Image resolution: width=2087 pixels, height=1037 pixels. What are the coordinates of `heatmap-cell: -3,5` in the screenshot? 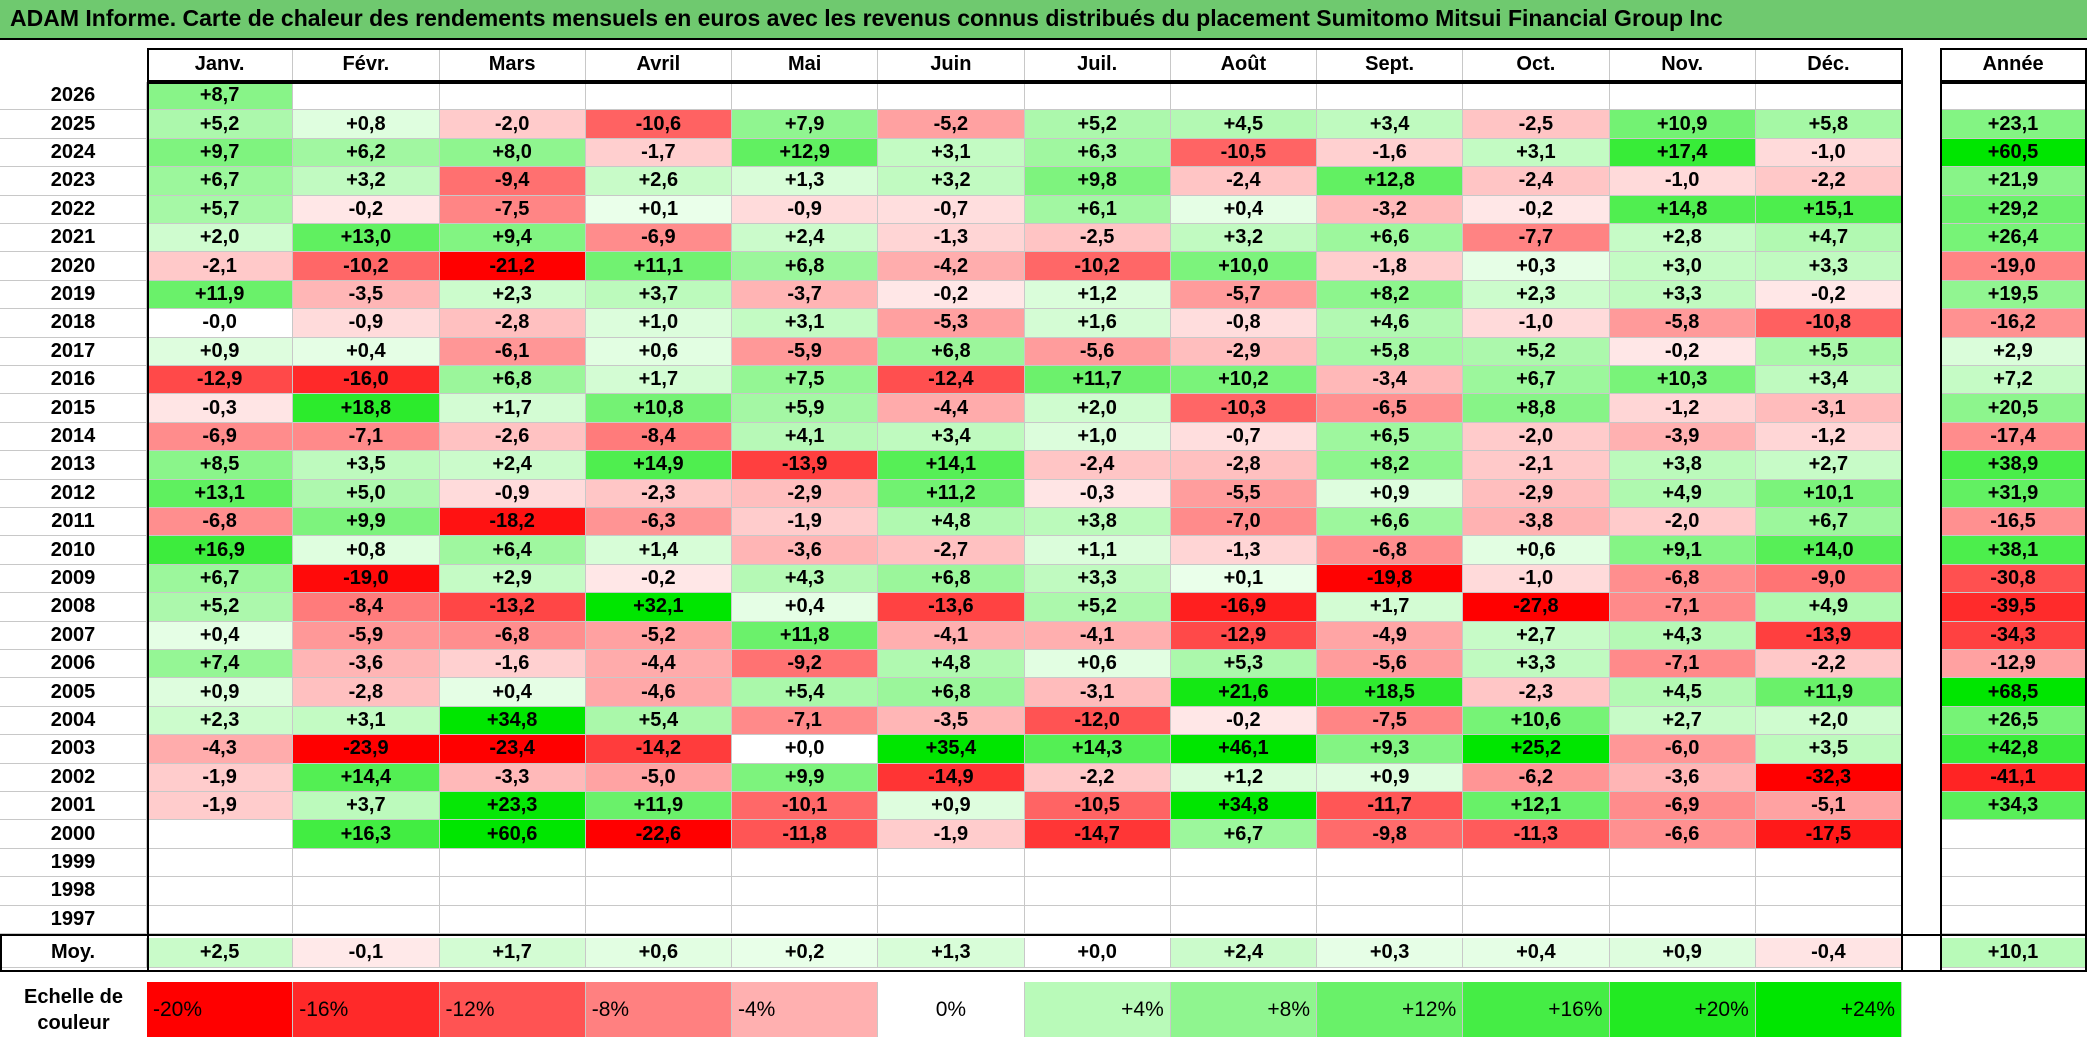 It's located at (366, 295).